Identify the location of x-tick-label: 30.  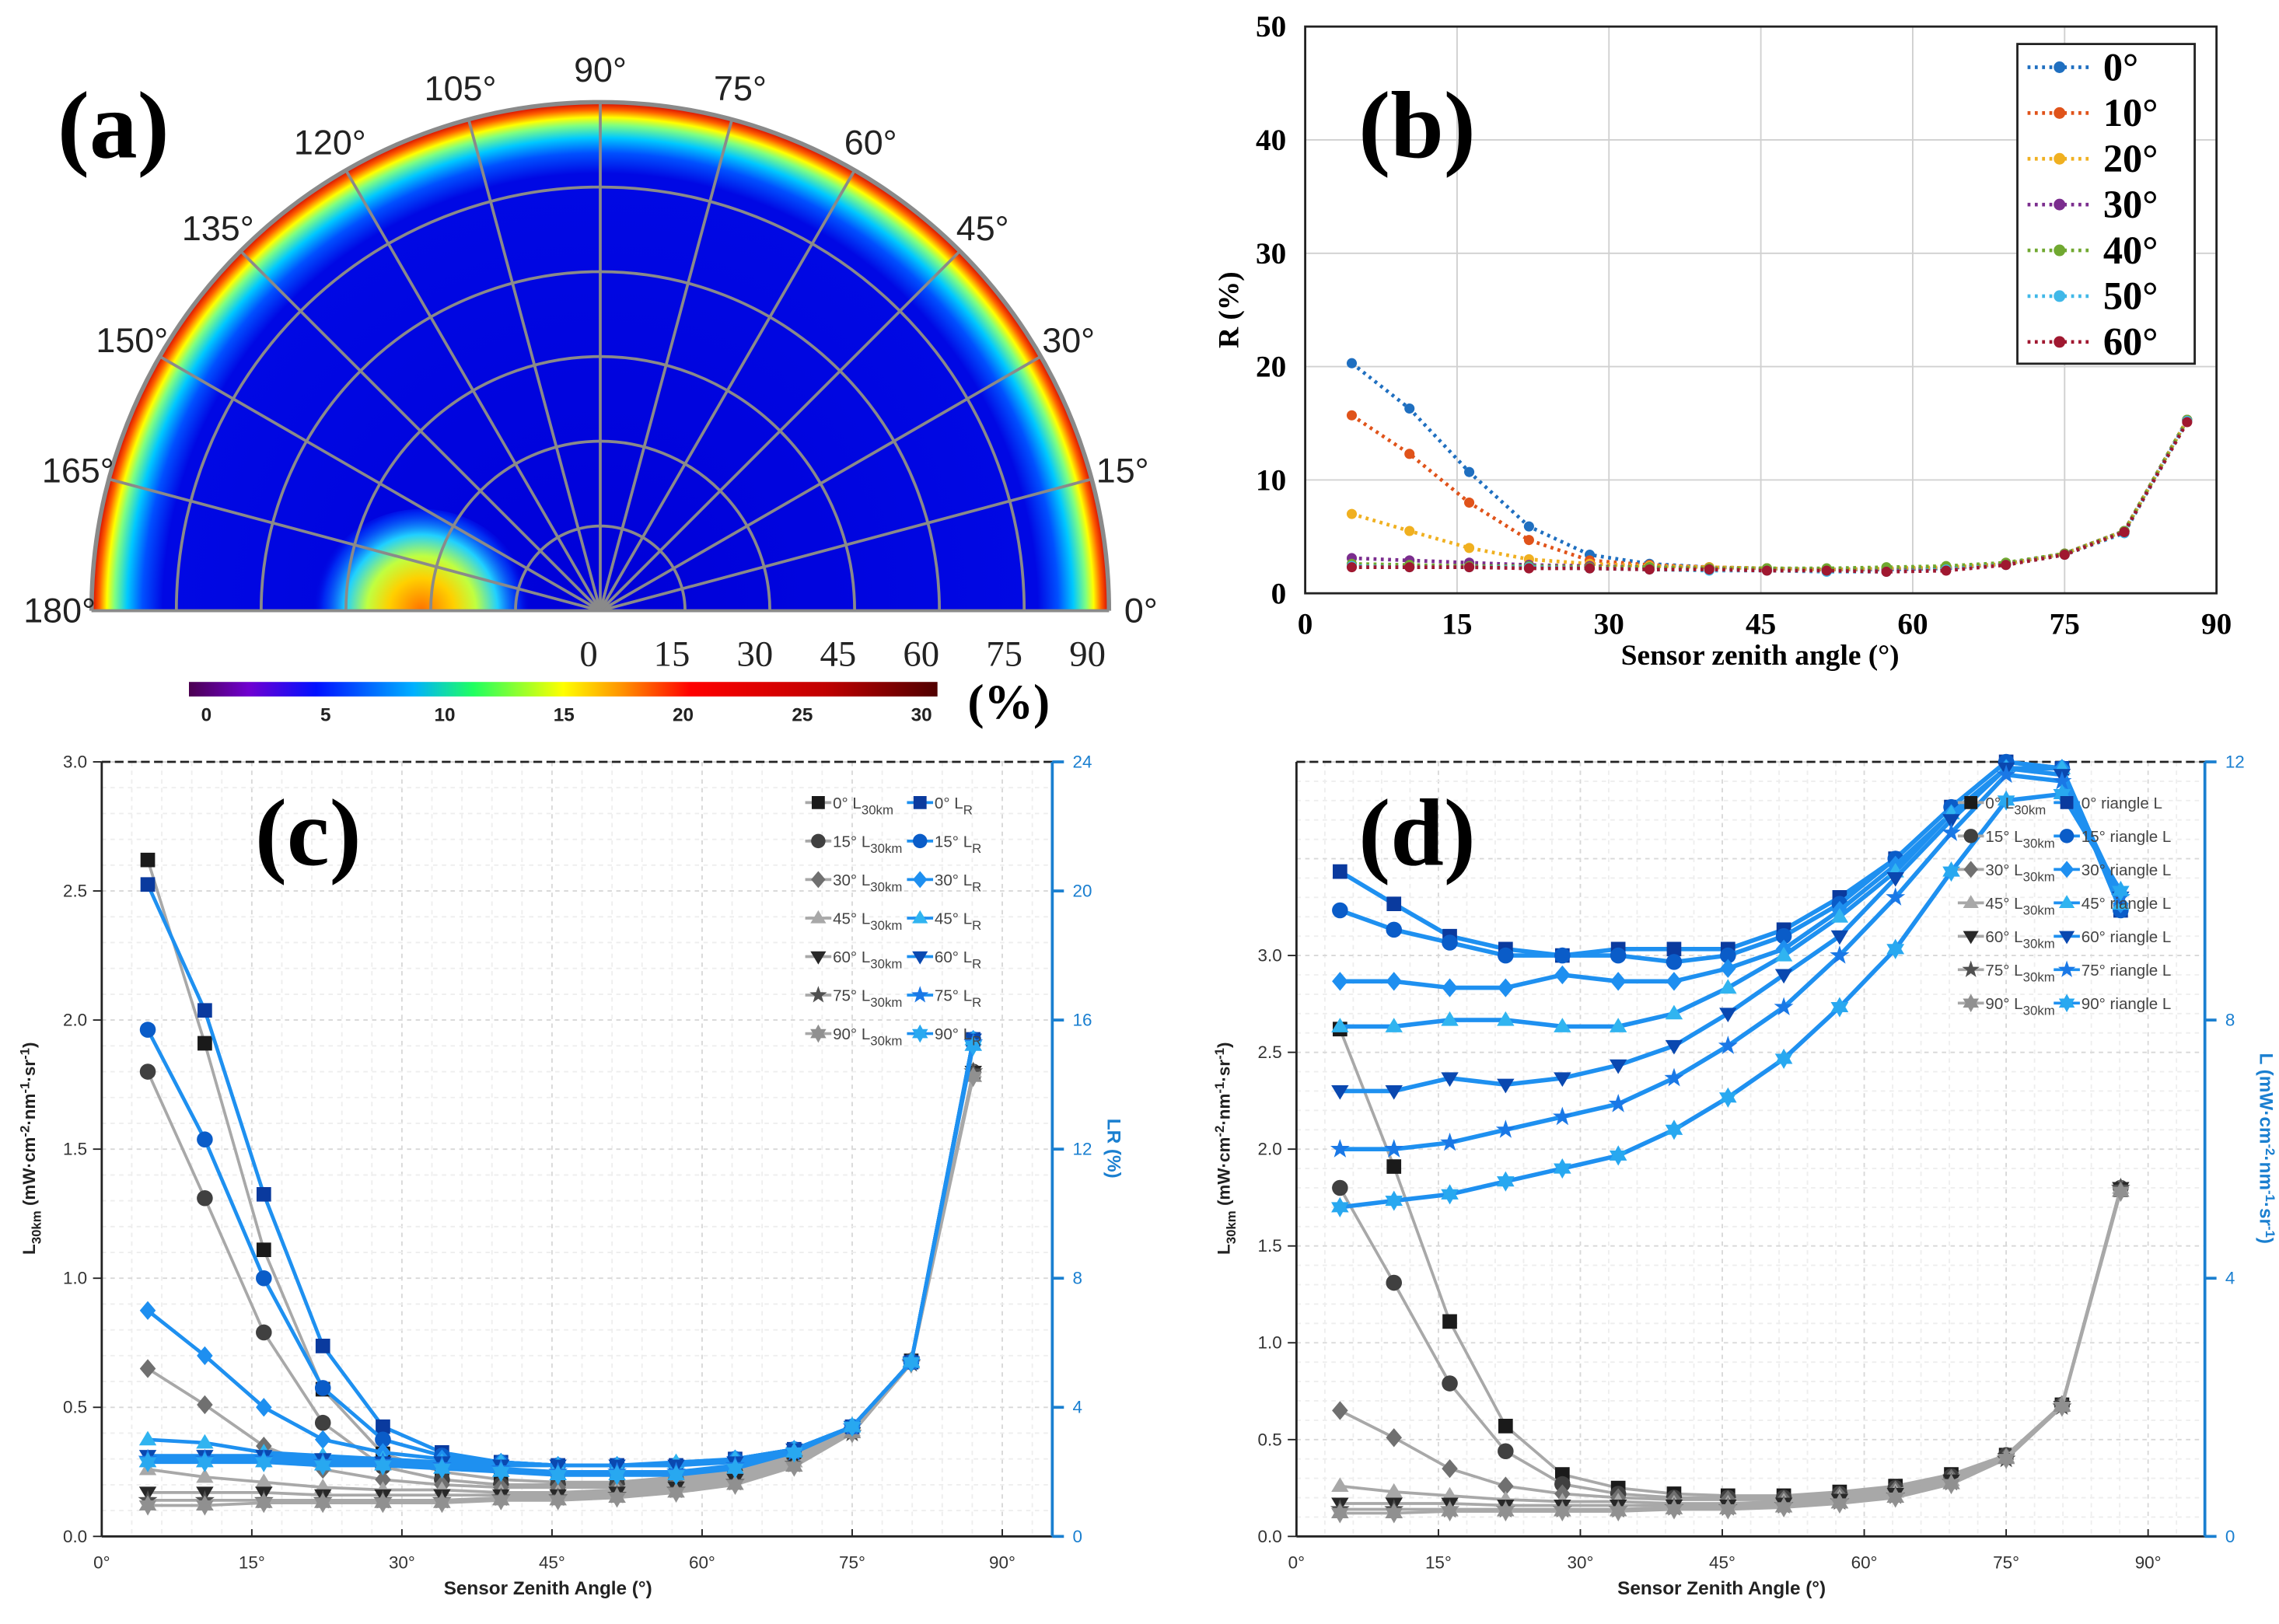
(1609, 624).